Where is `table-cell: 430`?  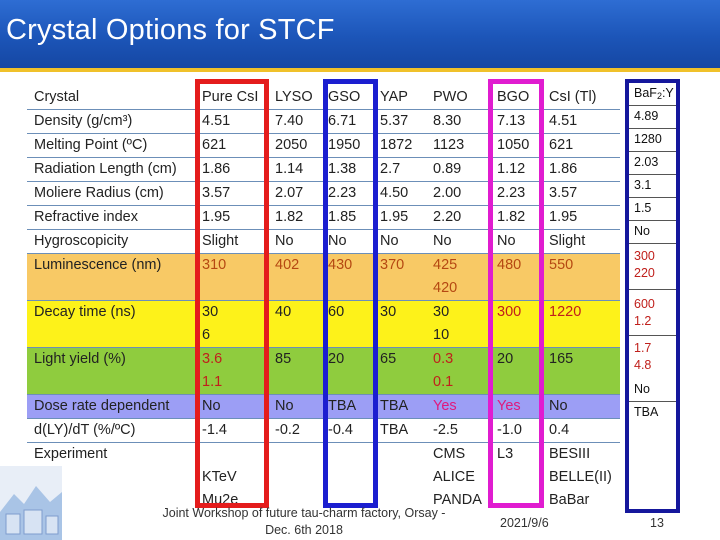 table-cell: 430 is located at coordinates (349, 265).